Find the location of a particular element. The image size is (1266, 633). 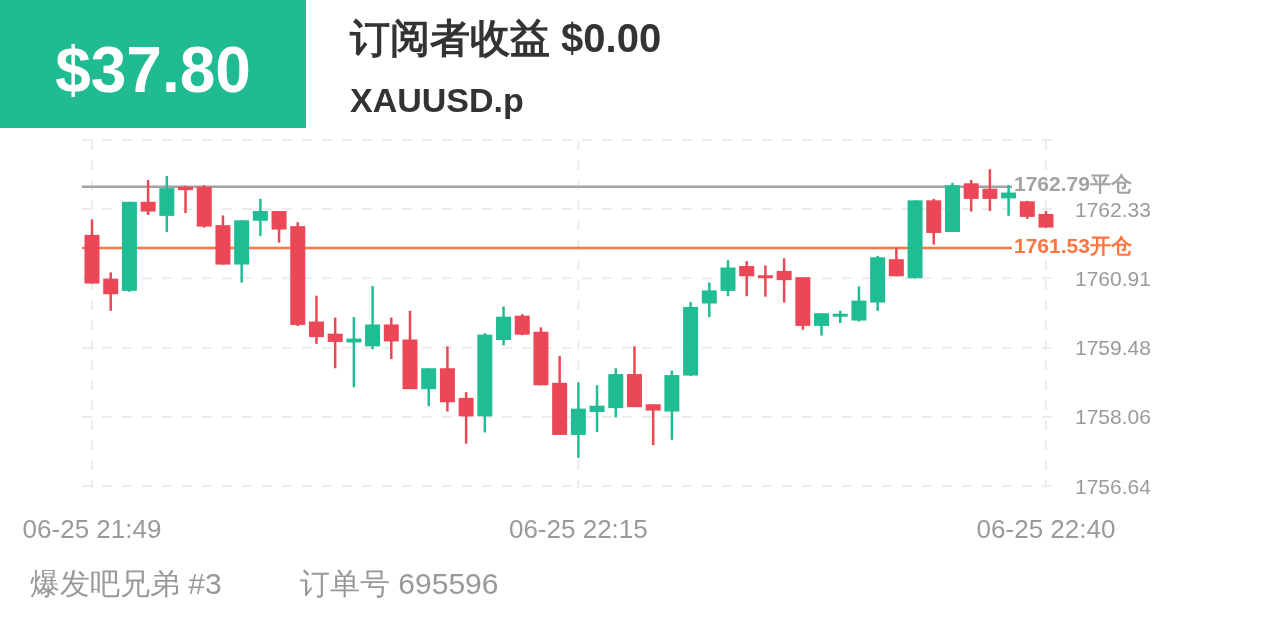

y-tick-label: 1758.06 is located at coordinates (1113, 417).